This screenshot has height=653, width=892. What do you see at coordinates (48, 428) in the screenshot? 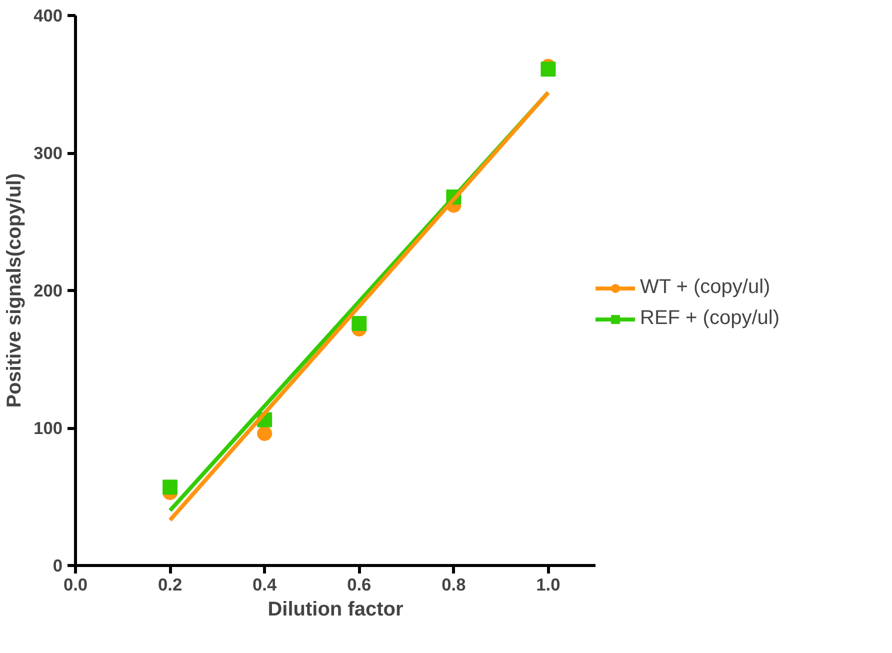
I see `y-tick-label: 100` at bounding box center [48, 428].